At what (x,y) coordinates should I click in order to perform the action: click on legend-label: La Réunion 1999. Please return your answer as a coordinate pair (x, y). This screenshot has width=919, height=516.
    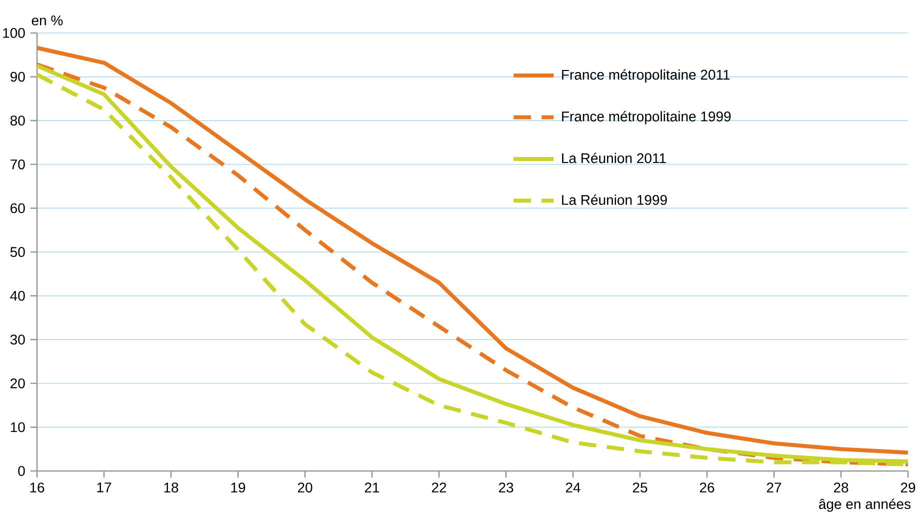
    Looking at the image, I should click on (614, 199).